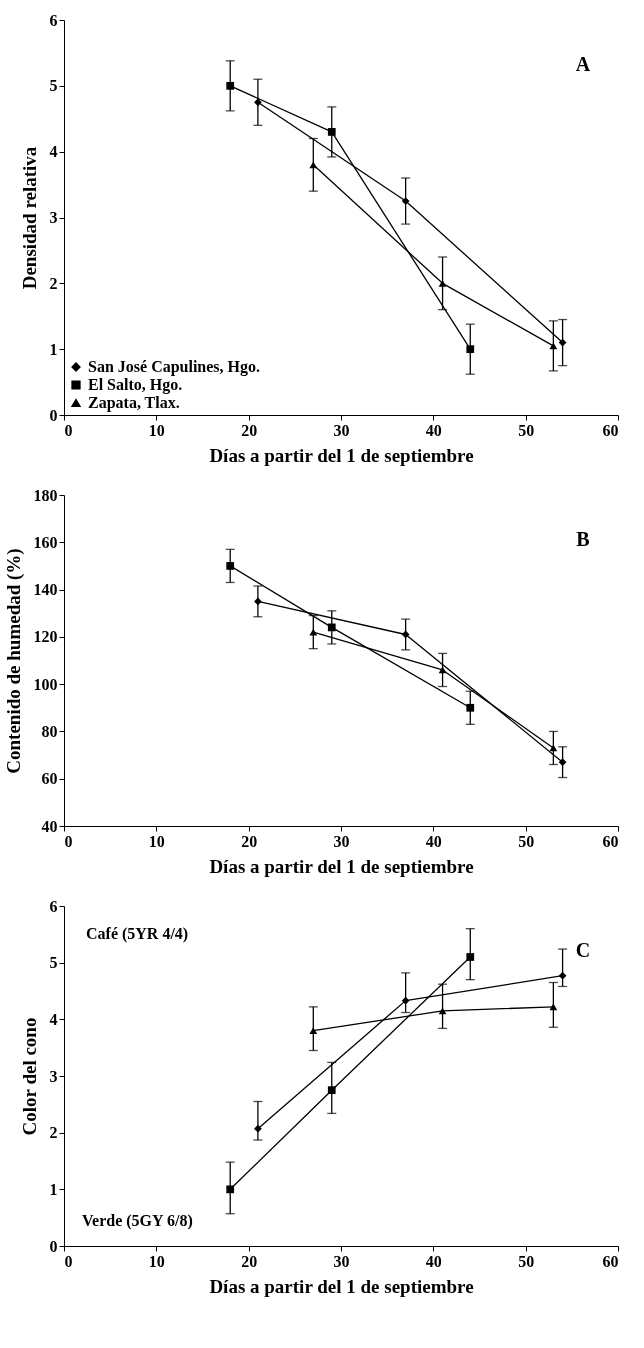 This screenshot has height=1348, width=644. Describe the element at coordinates (45, 637) in the screenshot. I see `y-tick-label: 120` at that location.